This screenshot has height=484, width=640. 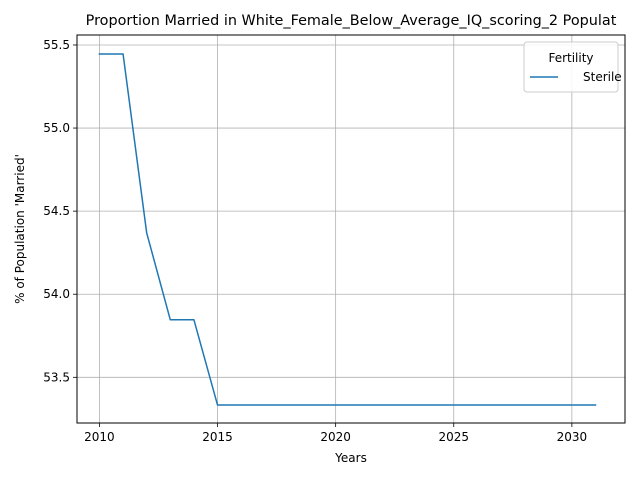 I want to click on x-tick-label: 2020, so click(x=335, y=437).